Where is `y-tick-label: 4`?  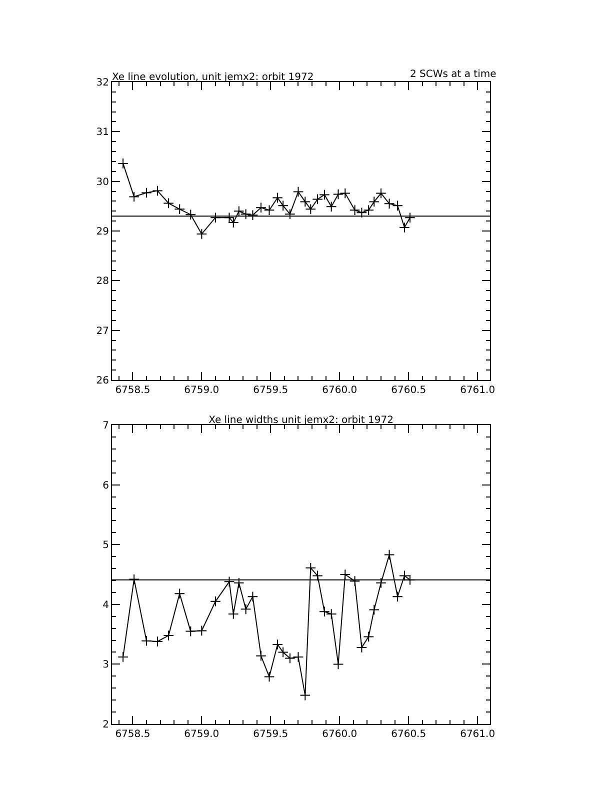 y-tick-label: 4 is located at coordinates (105, 605).